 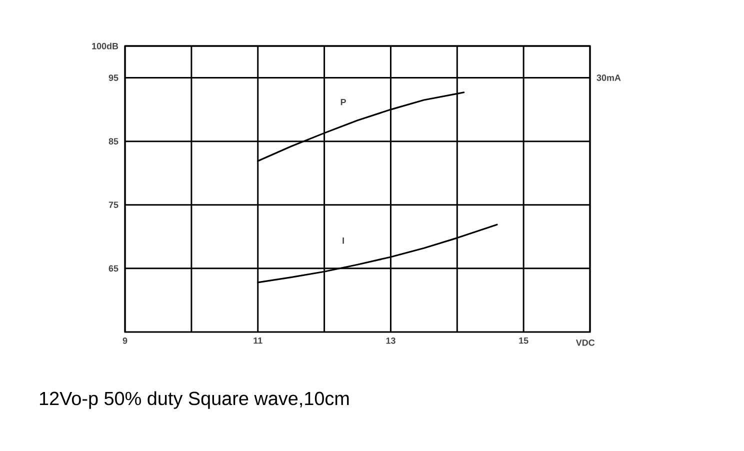 What do you see at coordinates (585, 343) in the screenshot?
I see `x-axis-title: VDC` at bounding box center [585, 343].